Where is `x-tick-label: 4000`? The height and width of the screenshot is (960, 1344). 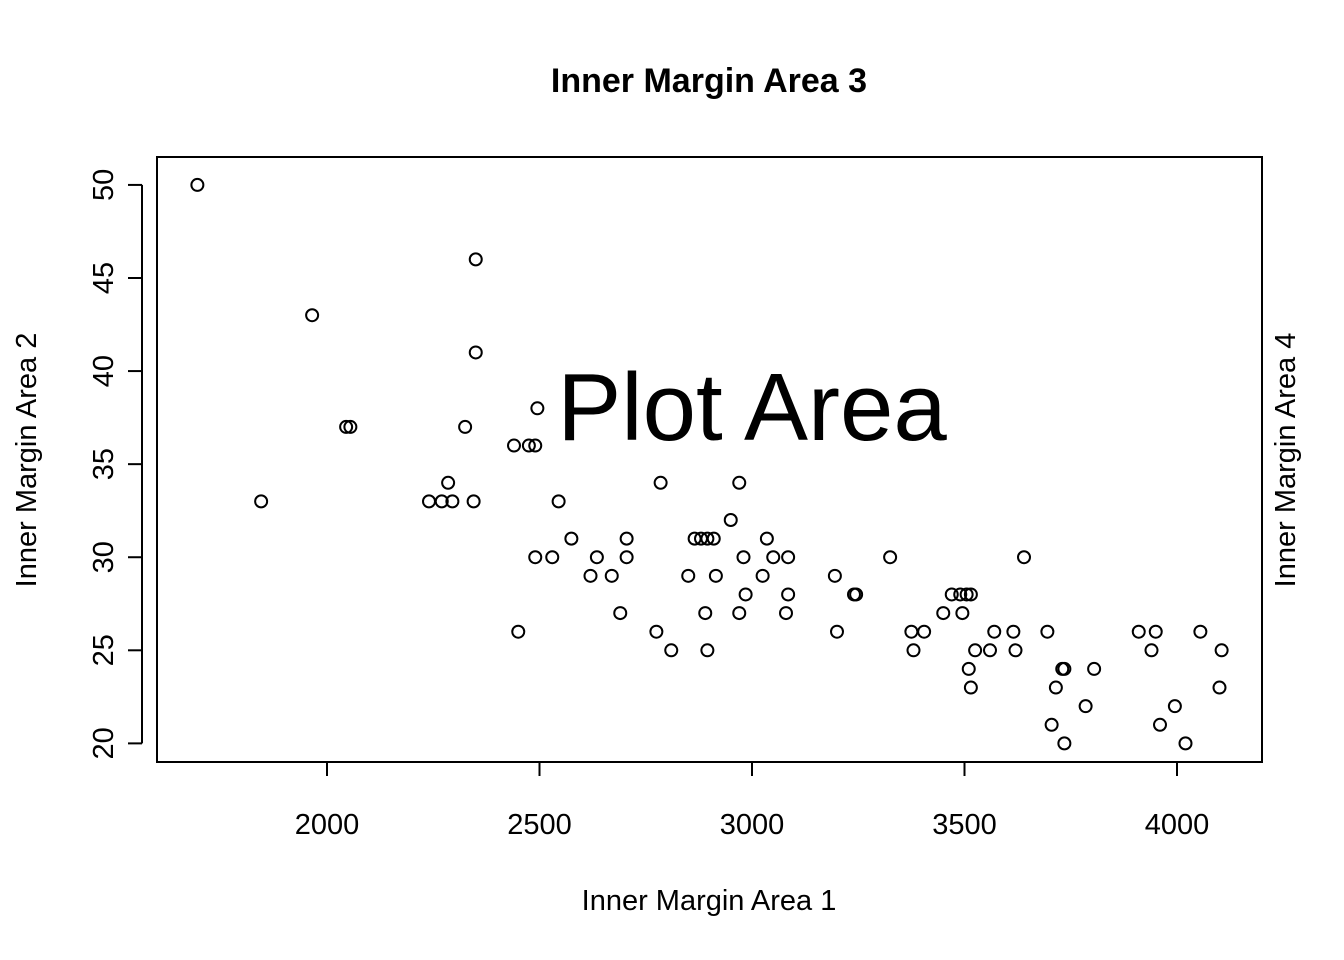
x-tick-label: 4000 is located at coordinates (1177, 825).